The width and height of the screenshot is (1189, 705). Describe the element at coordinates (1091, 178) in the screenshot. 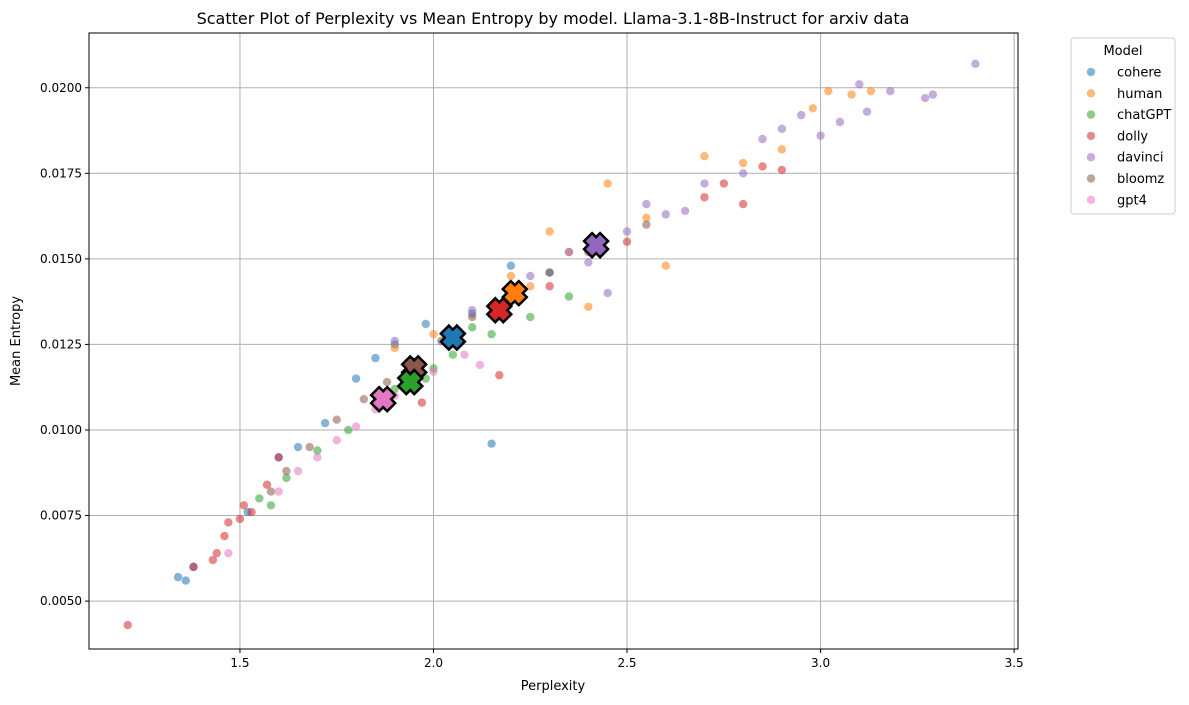

I see `legend-marker-bloomz` at that location.